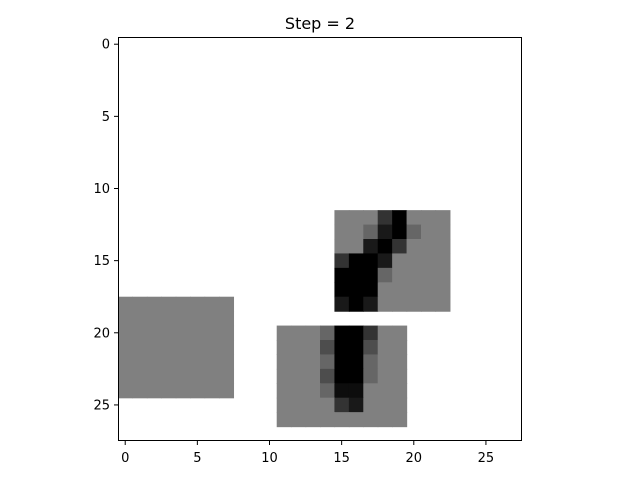  What do you see at coordinates (101, 261) in the screenshot?
I see `y-tick-label: 15` at bounding box center [101, 261].